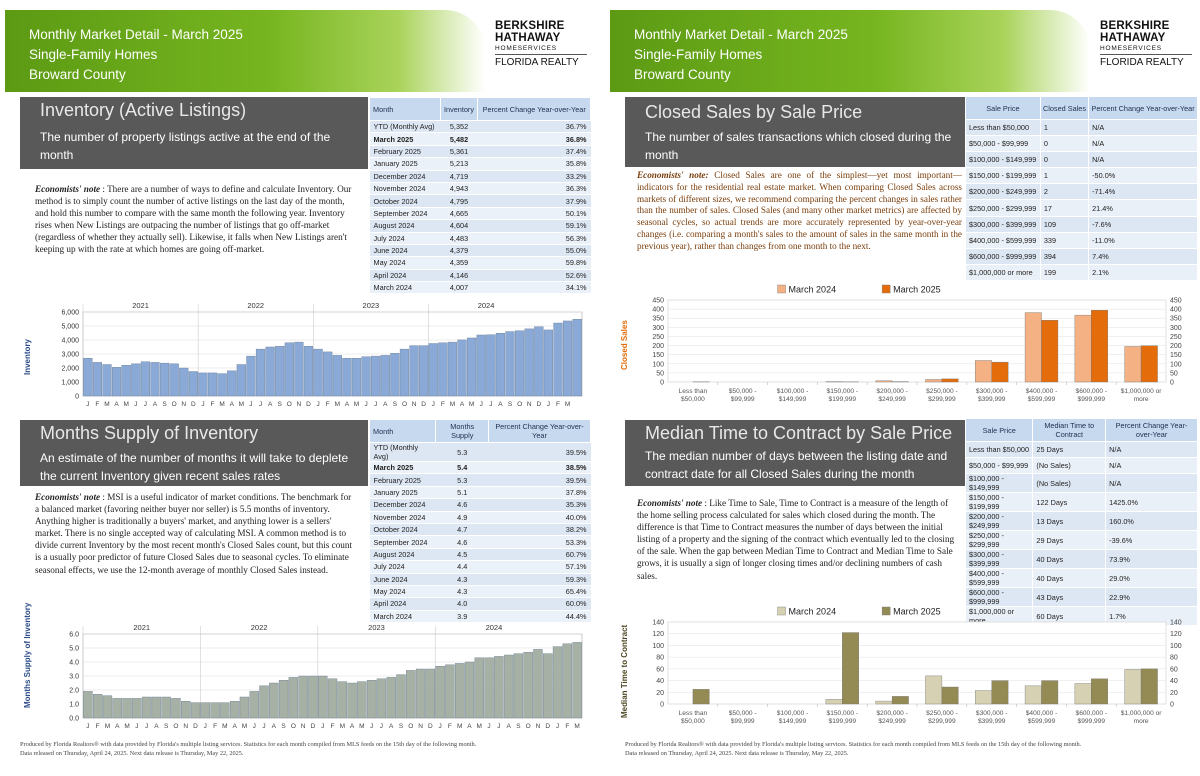  What do you see at coordinates (799, 433) in the screenshot?
I see `mttc-title: Median Time to Contract by Sale Price` at bounding box center [799, 433].